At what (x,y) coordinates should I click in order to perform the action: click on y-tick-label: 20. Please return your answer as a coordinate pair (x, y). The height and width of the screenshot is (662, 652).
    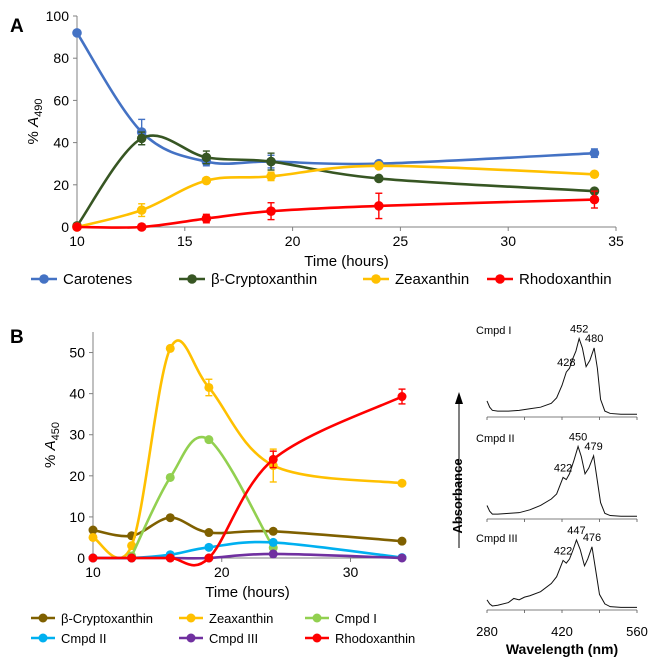
    Looking at the image, I should click on (61, 185).